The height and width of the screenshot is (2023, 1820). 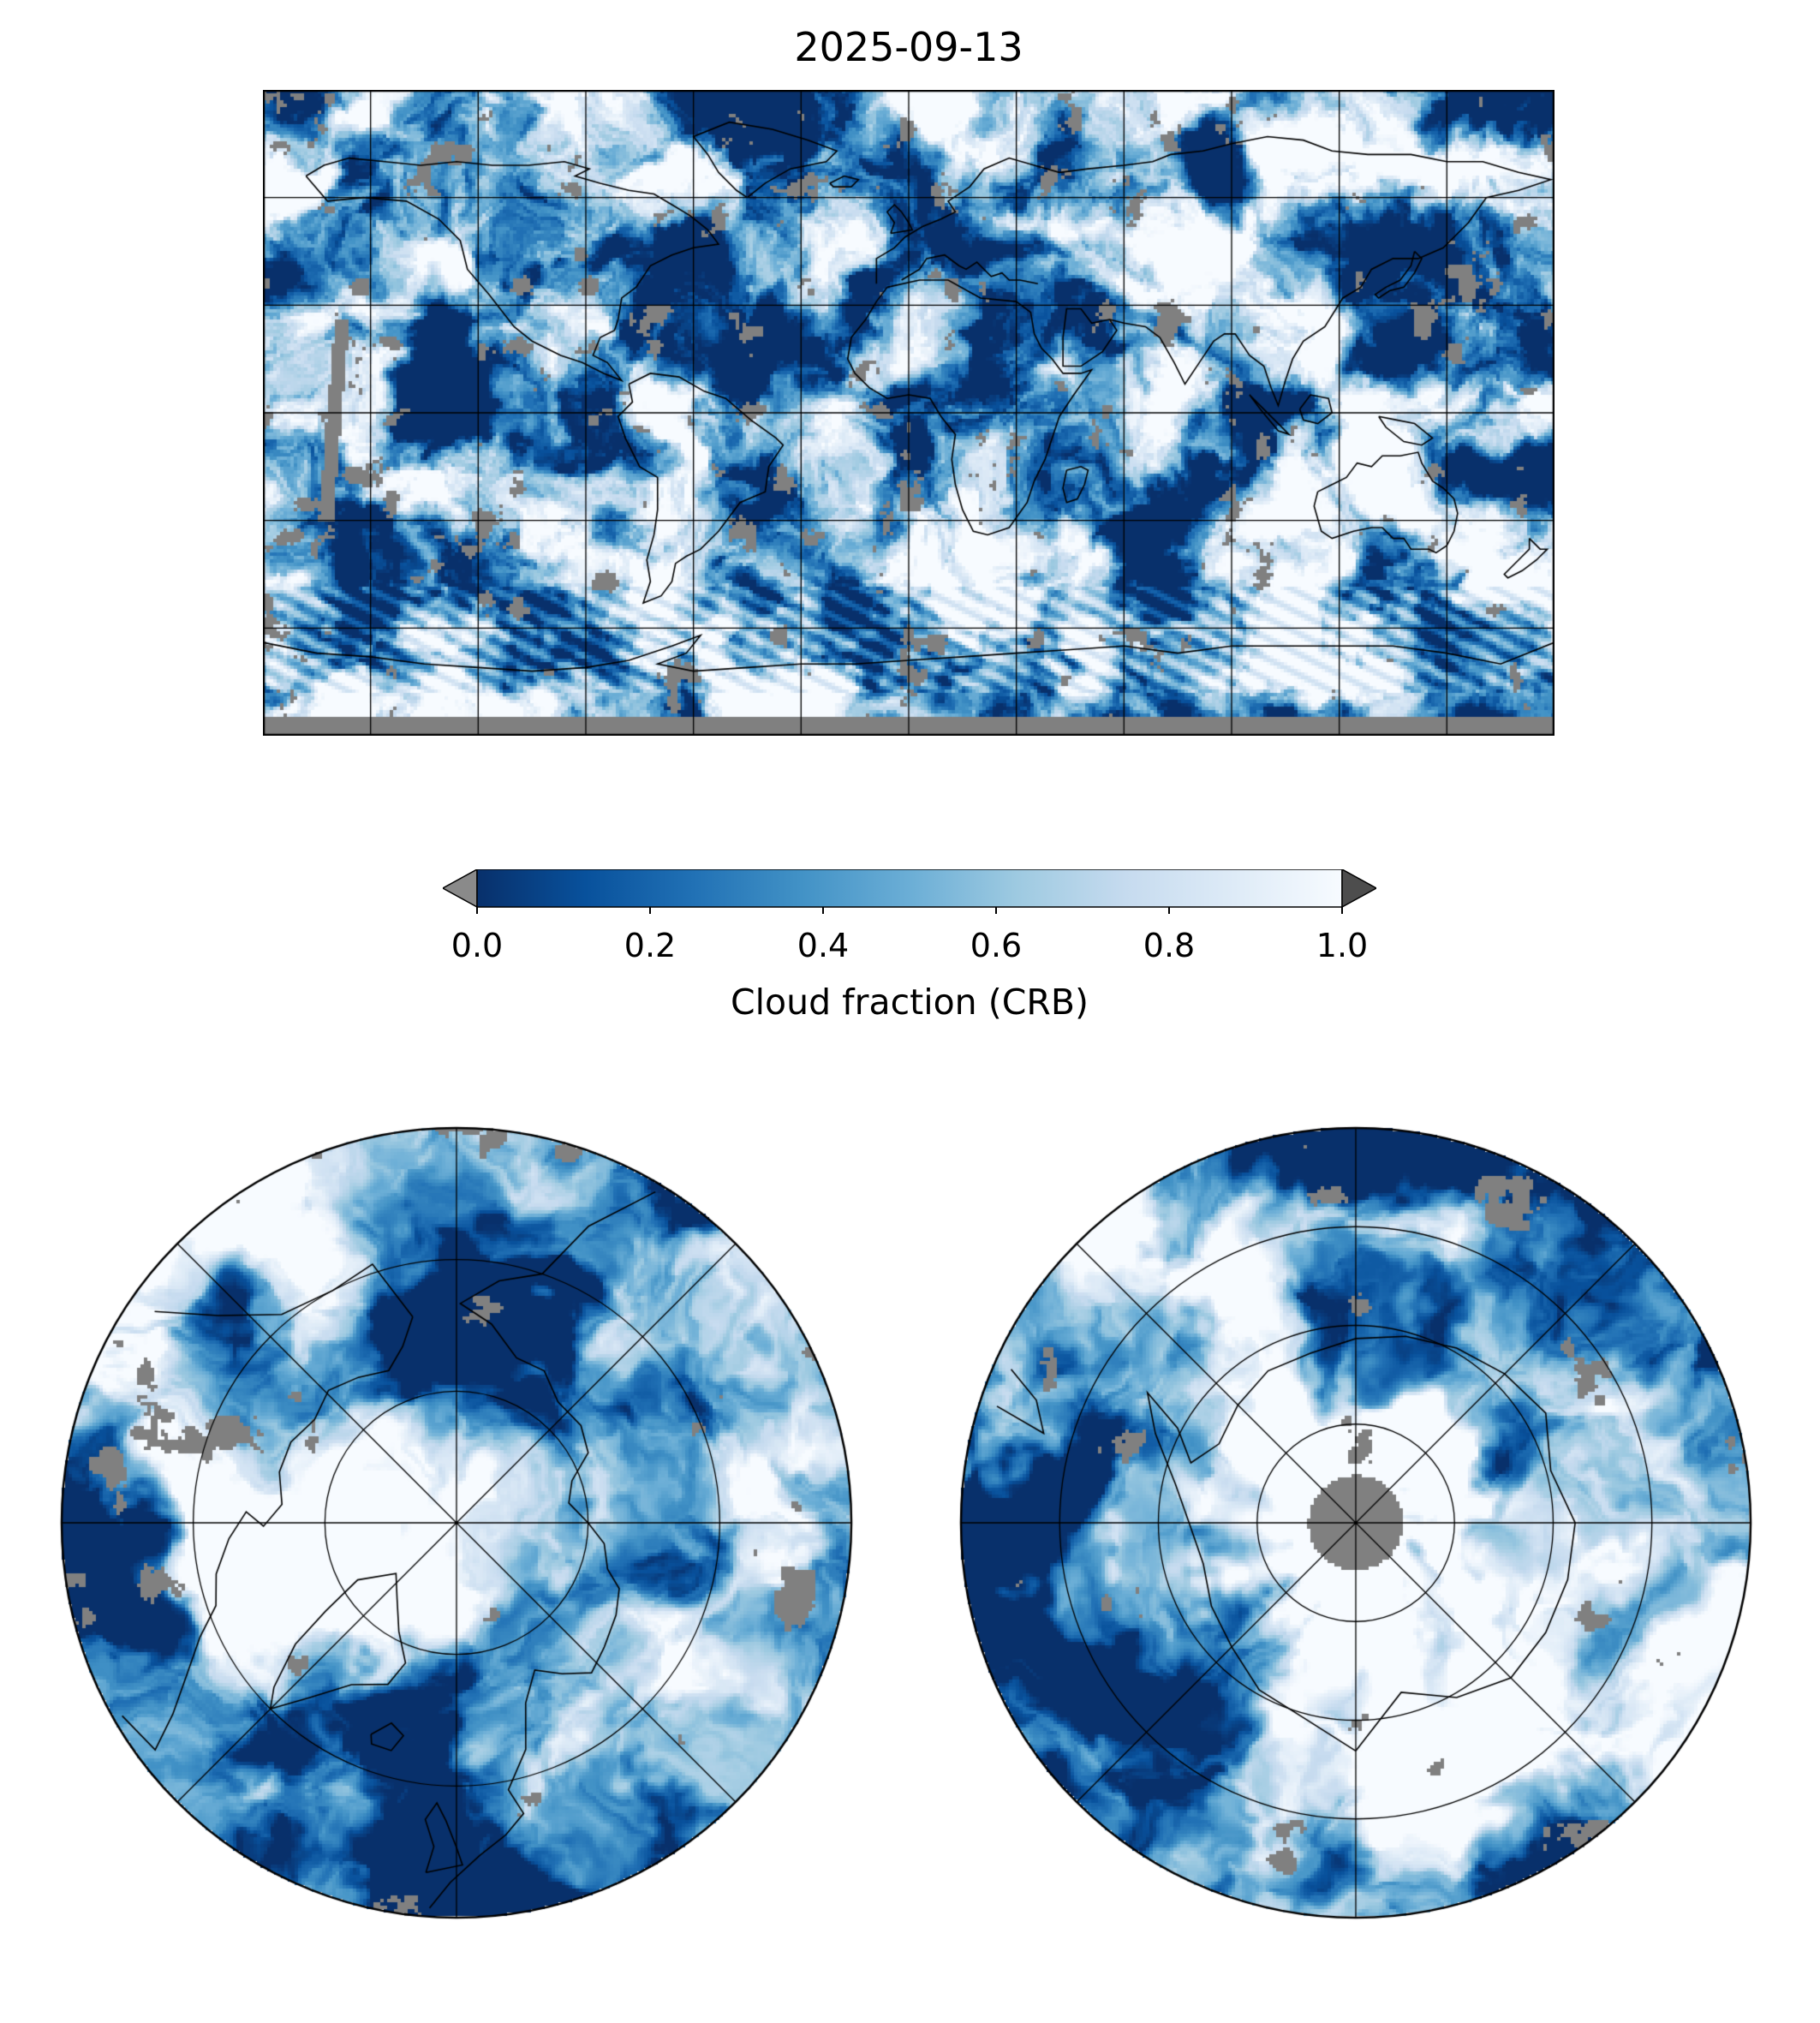 I want to click on colorbar-under-arrow, so click(x=460, y=888).